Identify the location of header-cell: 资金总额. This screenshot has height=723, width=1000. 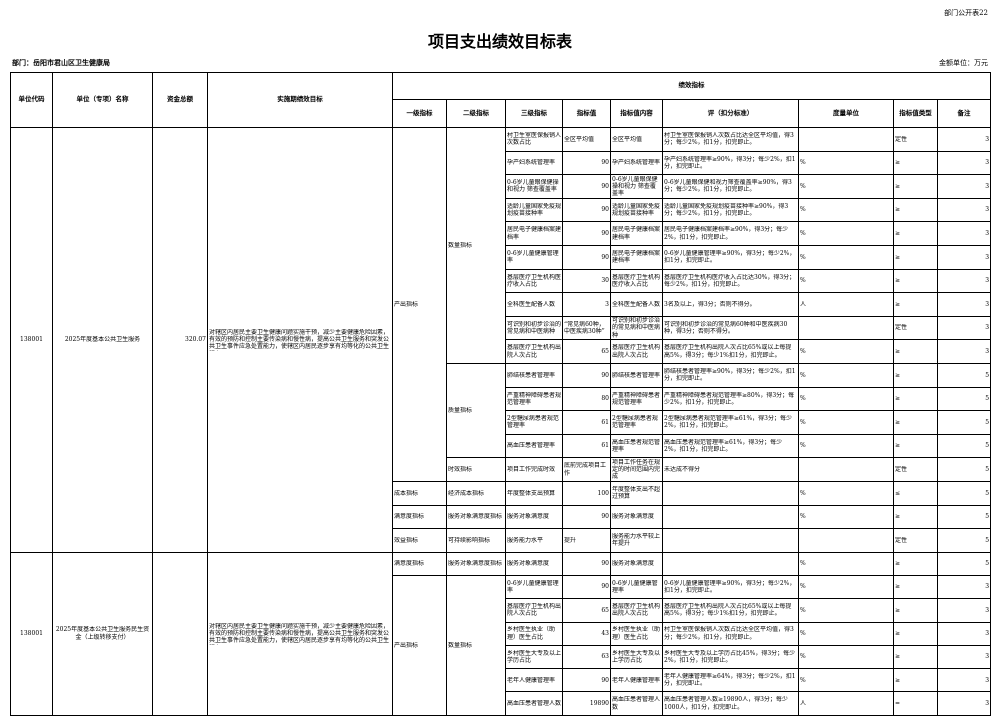
(180, 100).